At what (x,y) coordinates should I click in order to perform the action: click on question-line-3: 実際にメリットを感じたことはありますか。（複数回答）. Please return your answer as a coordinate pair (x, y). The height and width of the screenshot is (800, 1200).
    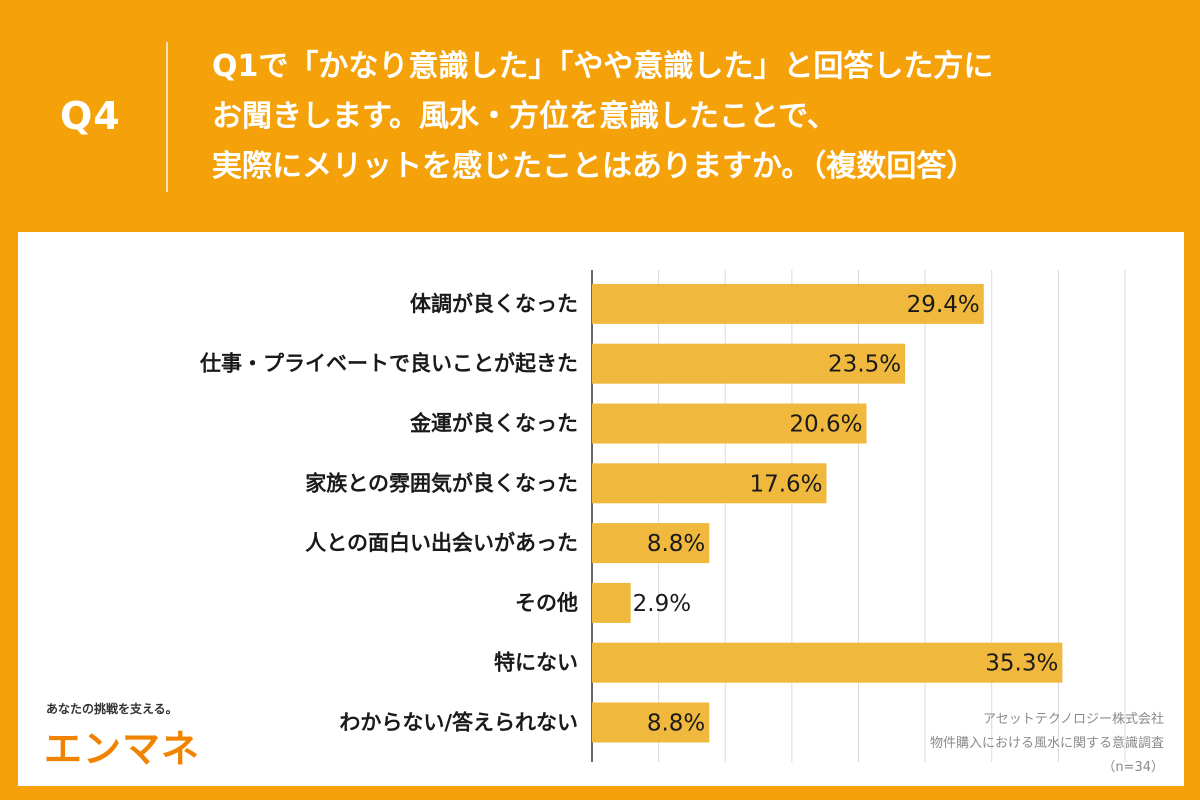
    Looking at the image, I should click on (594, 166).